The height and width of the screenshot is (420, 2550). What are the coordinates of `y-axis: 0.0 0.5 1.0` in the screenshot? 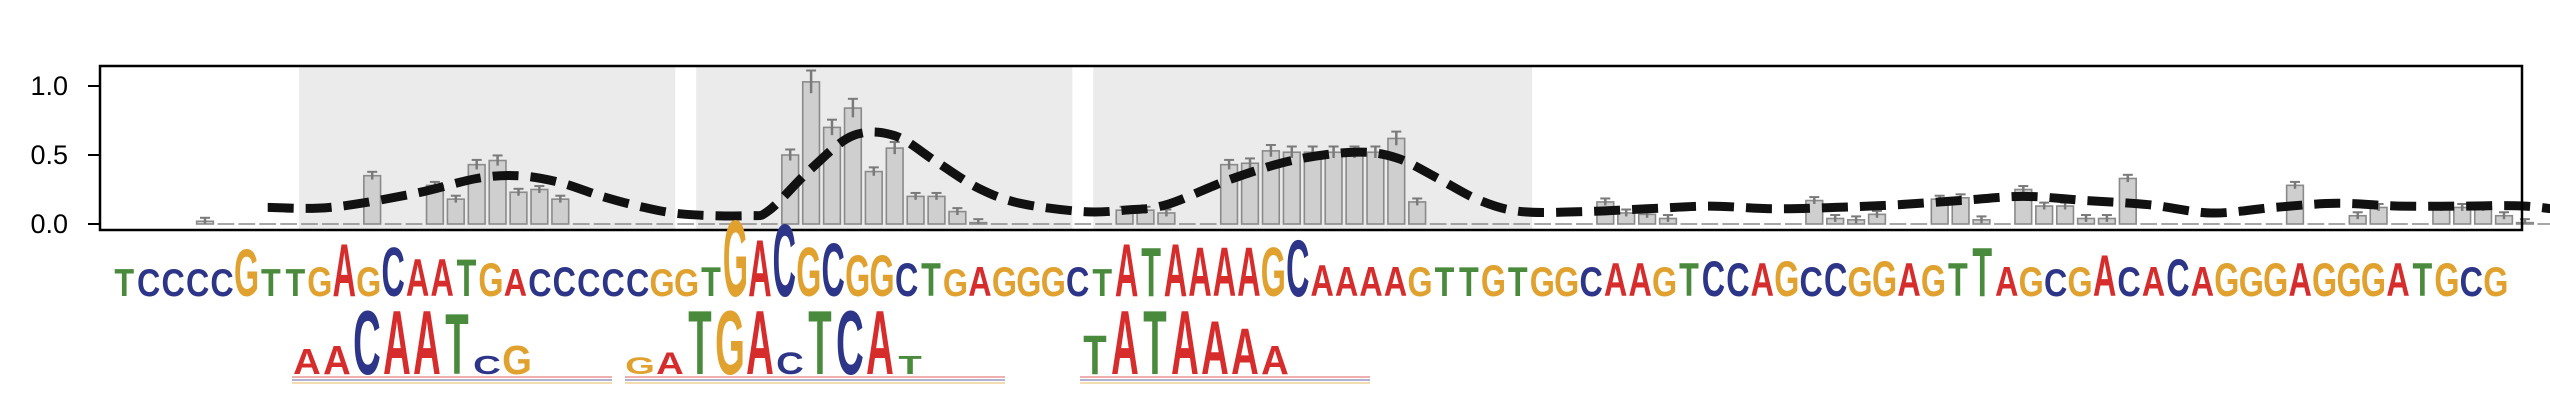 It's located at (65, 155).